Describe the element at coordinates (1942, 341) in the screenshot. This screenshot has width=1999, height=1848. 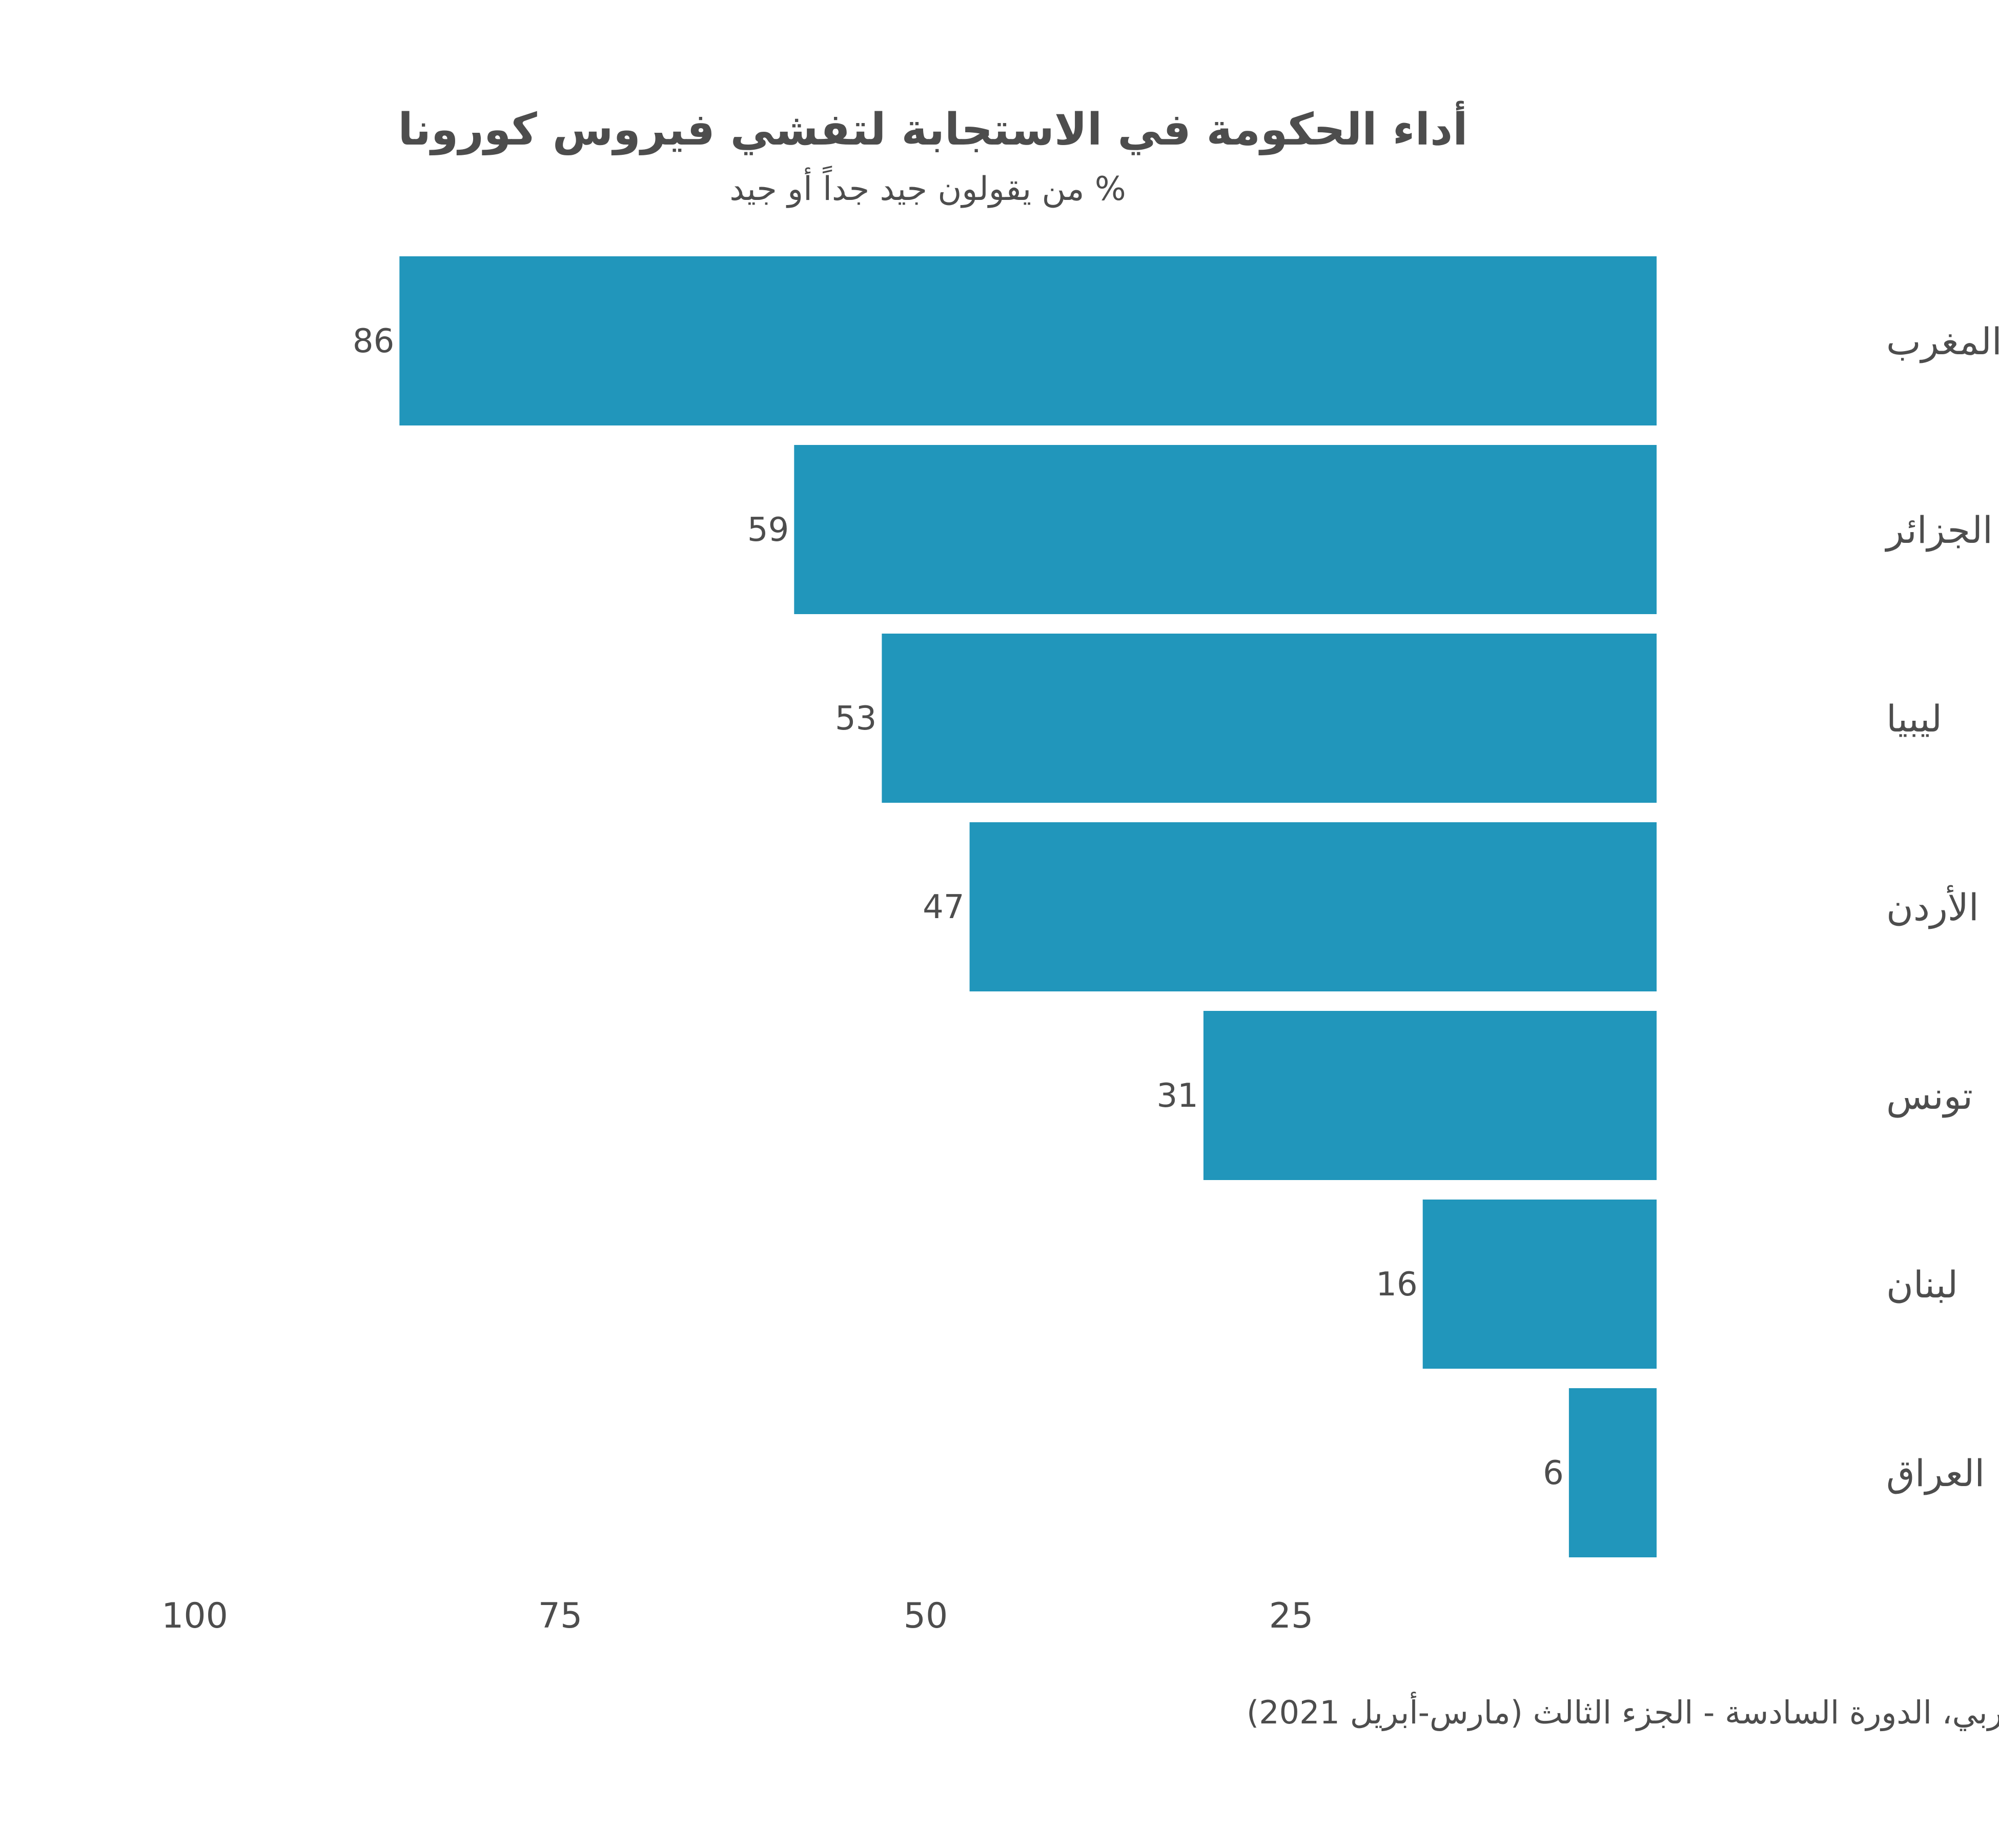
I see `category-label: المغرب` at that location.